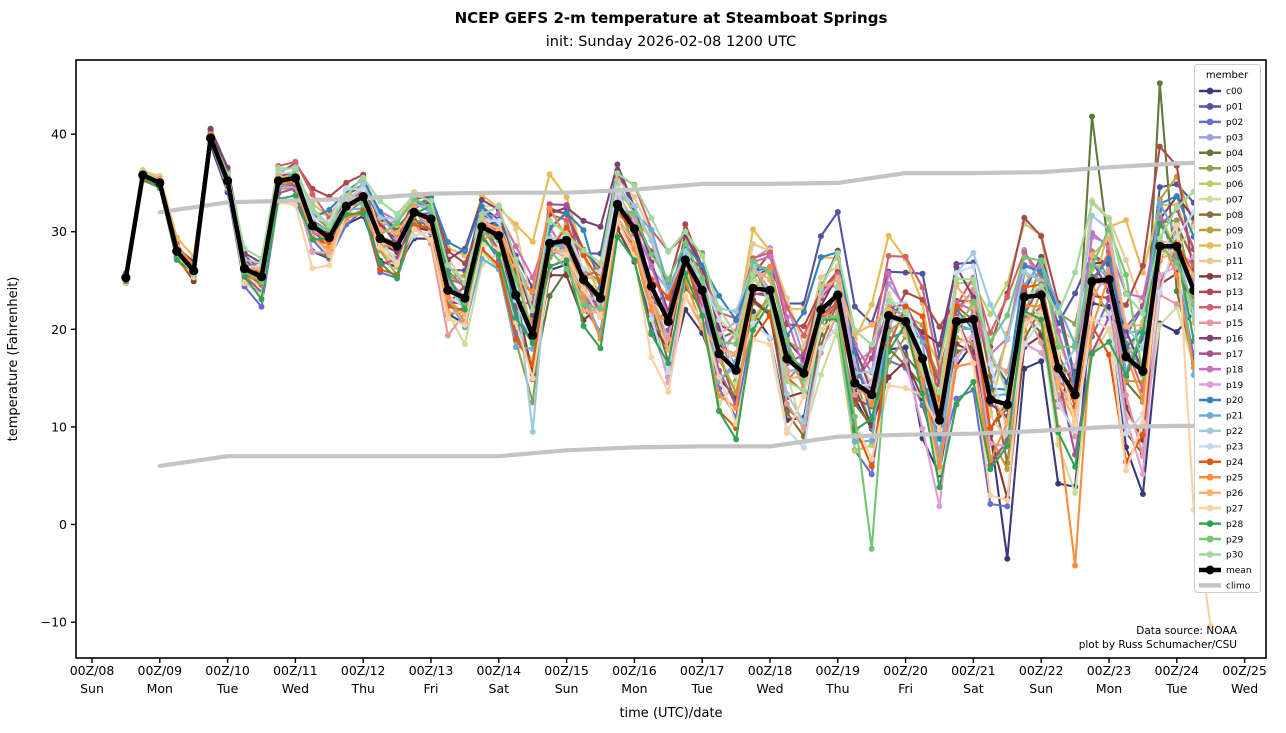 The image size is (1286, 733). Describe the element at coordinates (160, 670) in the screenshot. I see `x-tick-label-utc: 00Z/09` at that location.